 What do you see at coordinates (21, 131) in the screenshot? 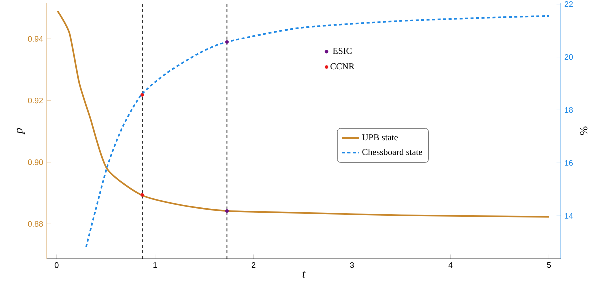
I see `y-axis-title: p` at bounding box center [21, 131].